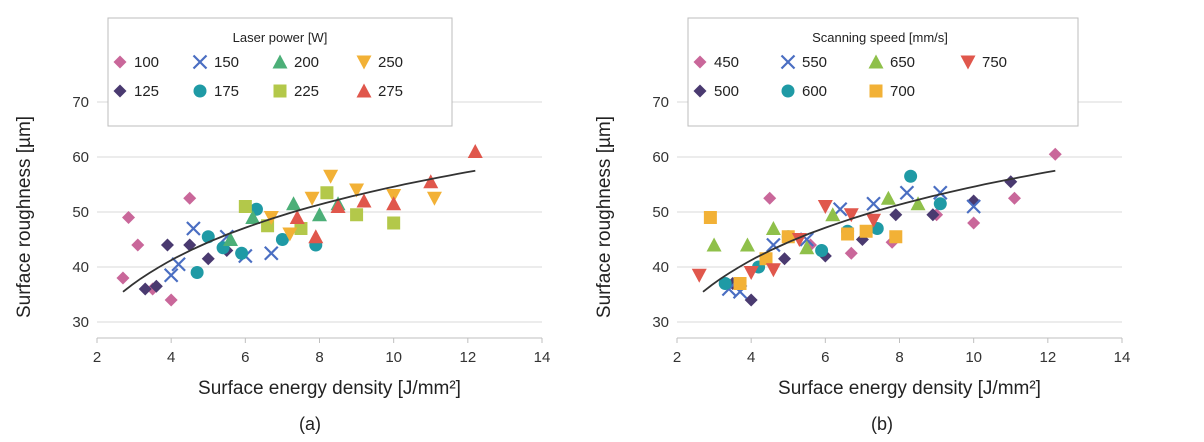 The height and width of the screenshot is (442, 1204). Describe the element at coordinates (306, 62) in the screenshot. I see `legend-label: 200` at that location.